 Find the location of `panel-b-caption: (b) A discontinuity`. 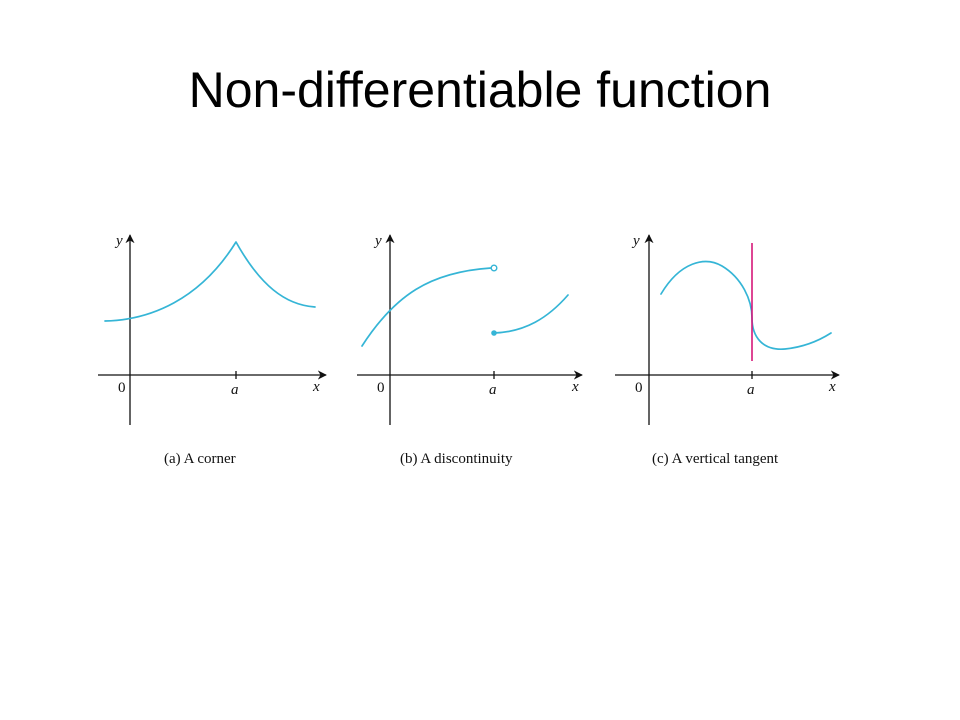

panel-b-caption: (b) A discontinuity is located at coordinates (456, 459).